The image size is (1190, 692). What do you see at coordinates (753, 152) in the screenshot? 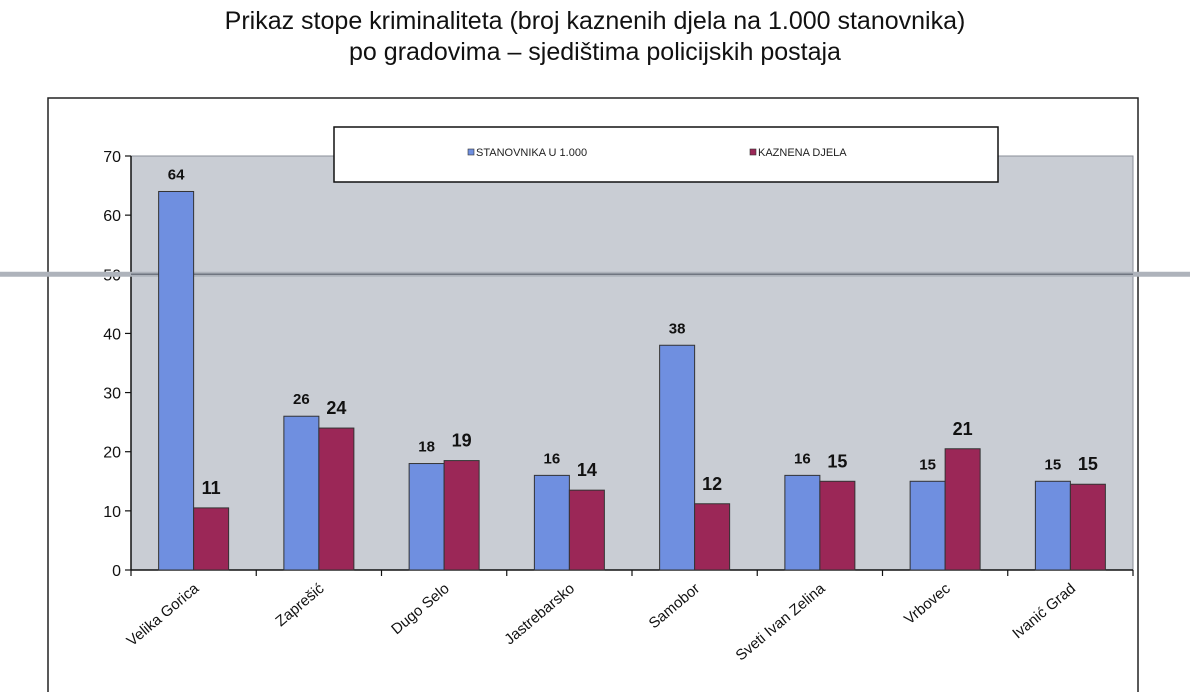
I see `legend-swatch-kaznena-djela` at bounding box center [753, 152].